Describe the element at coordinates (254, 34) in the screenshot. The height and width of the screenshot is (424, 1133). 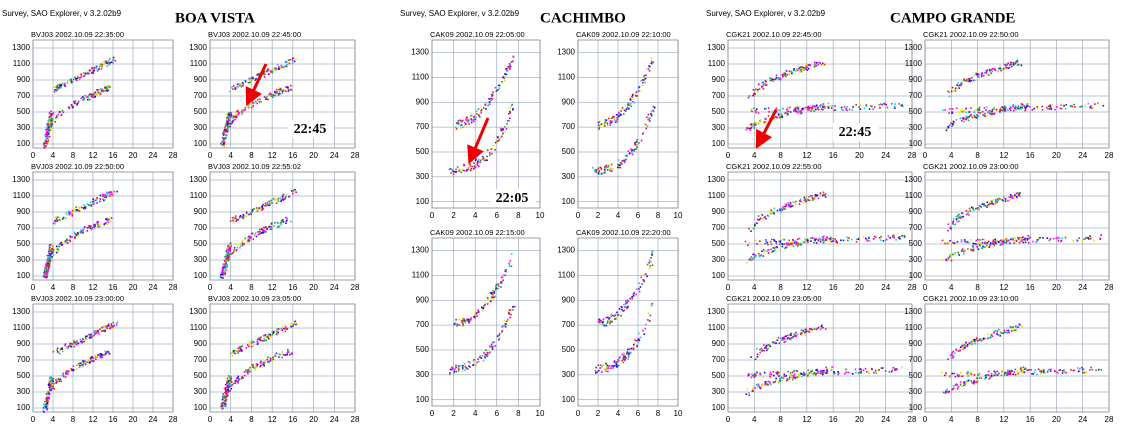
I see `panel-label: BVJ03 2002.10.09 22:45:00` at that location.